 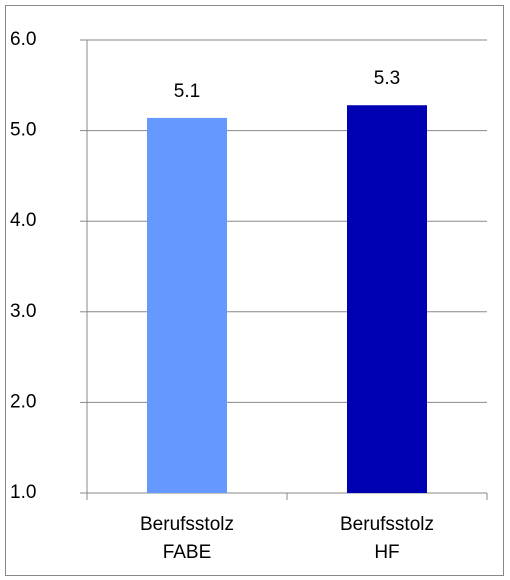 What do you see at coordinates (23, 39) in the screenshot?
I see `y-tick-label: 6.0` at bounding box center [23, 39].